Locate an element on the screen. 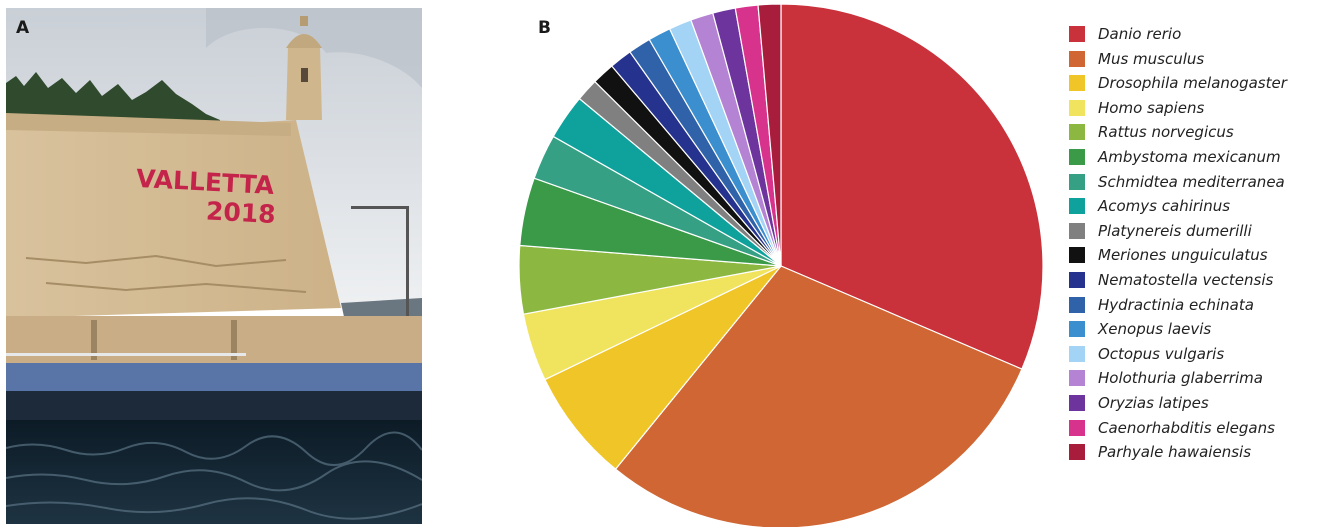  legend-item: Hydractinia echinata is located at coordinates (1201, 305).